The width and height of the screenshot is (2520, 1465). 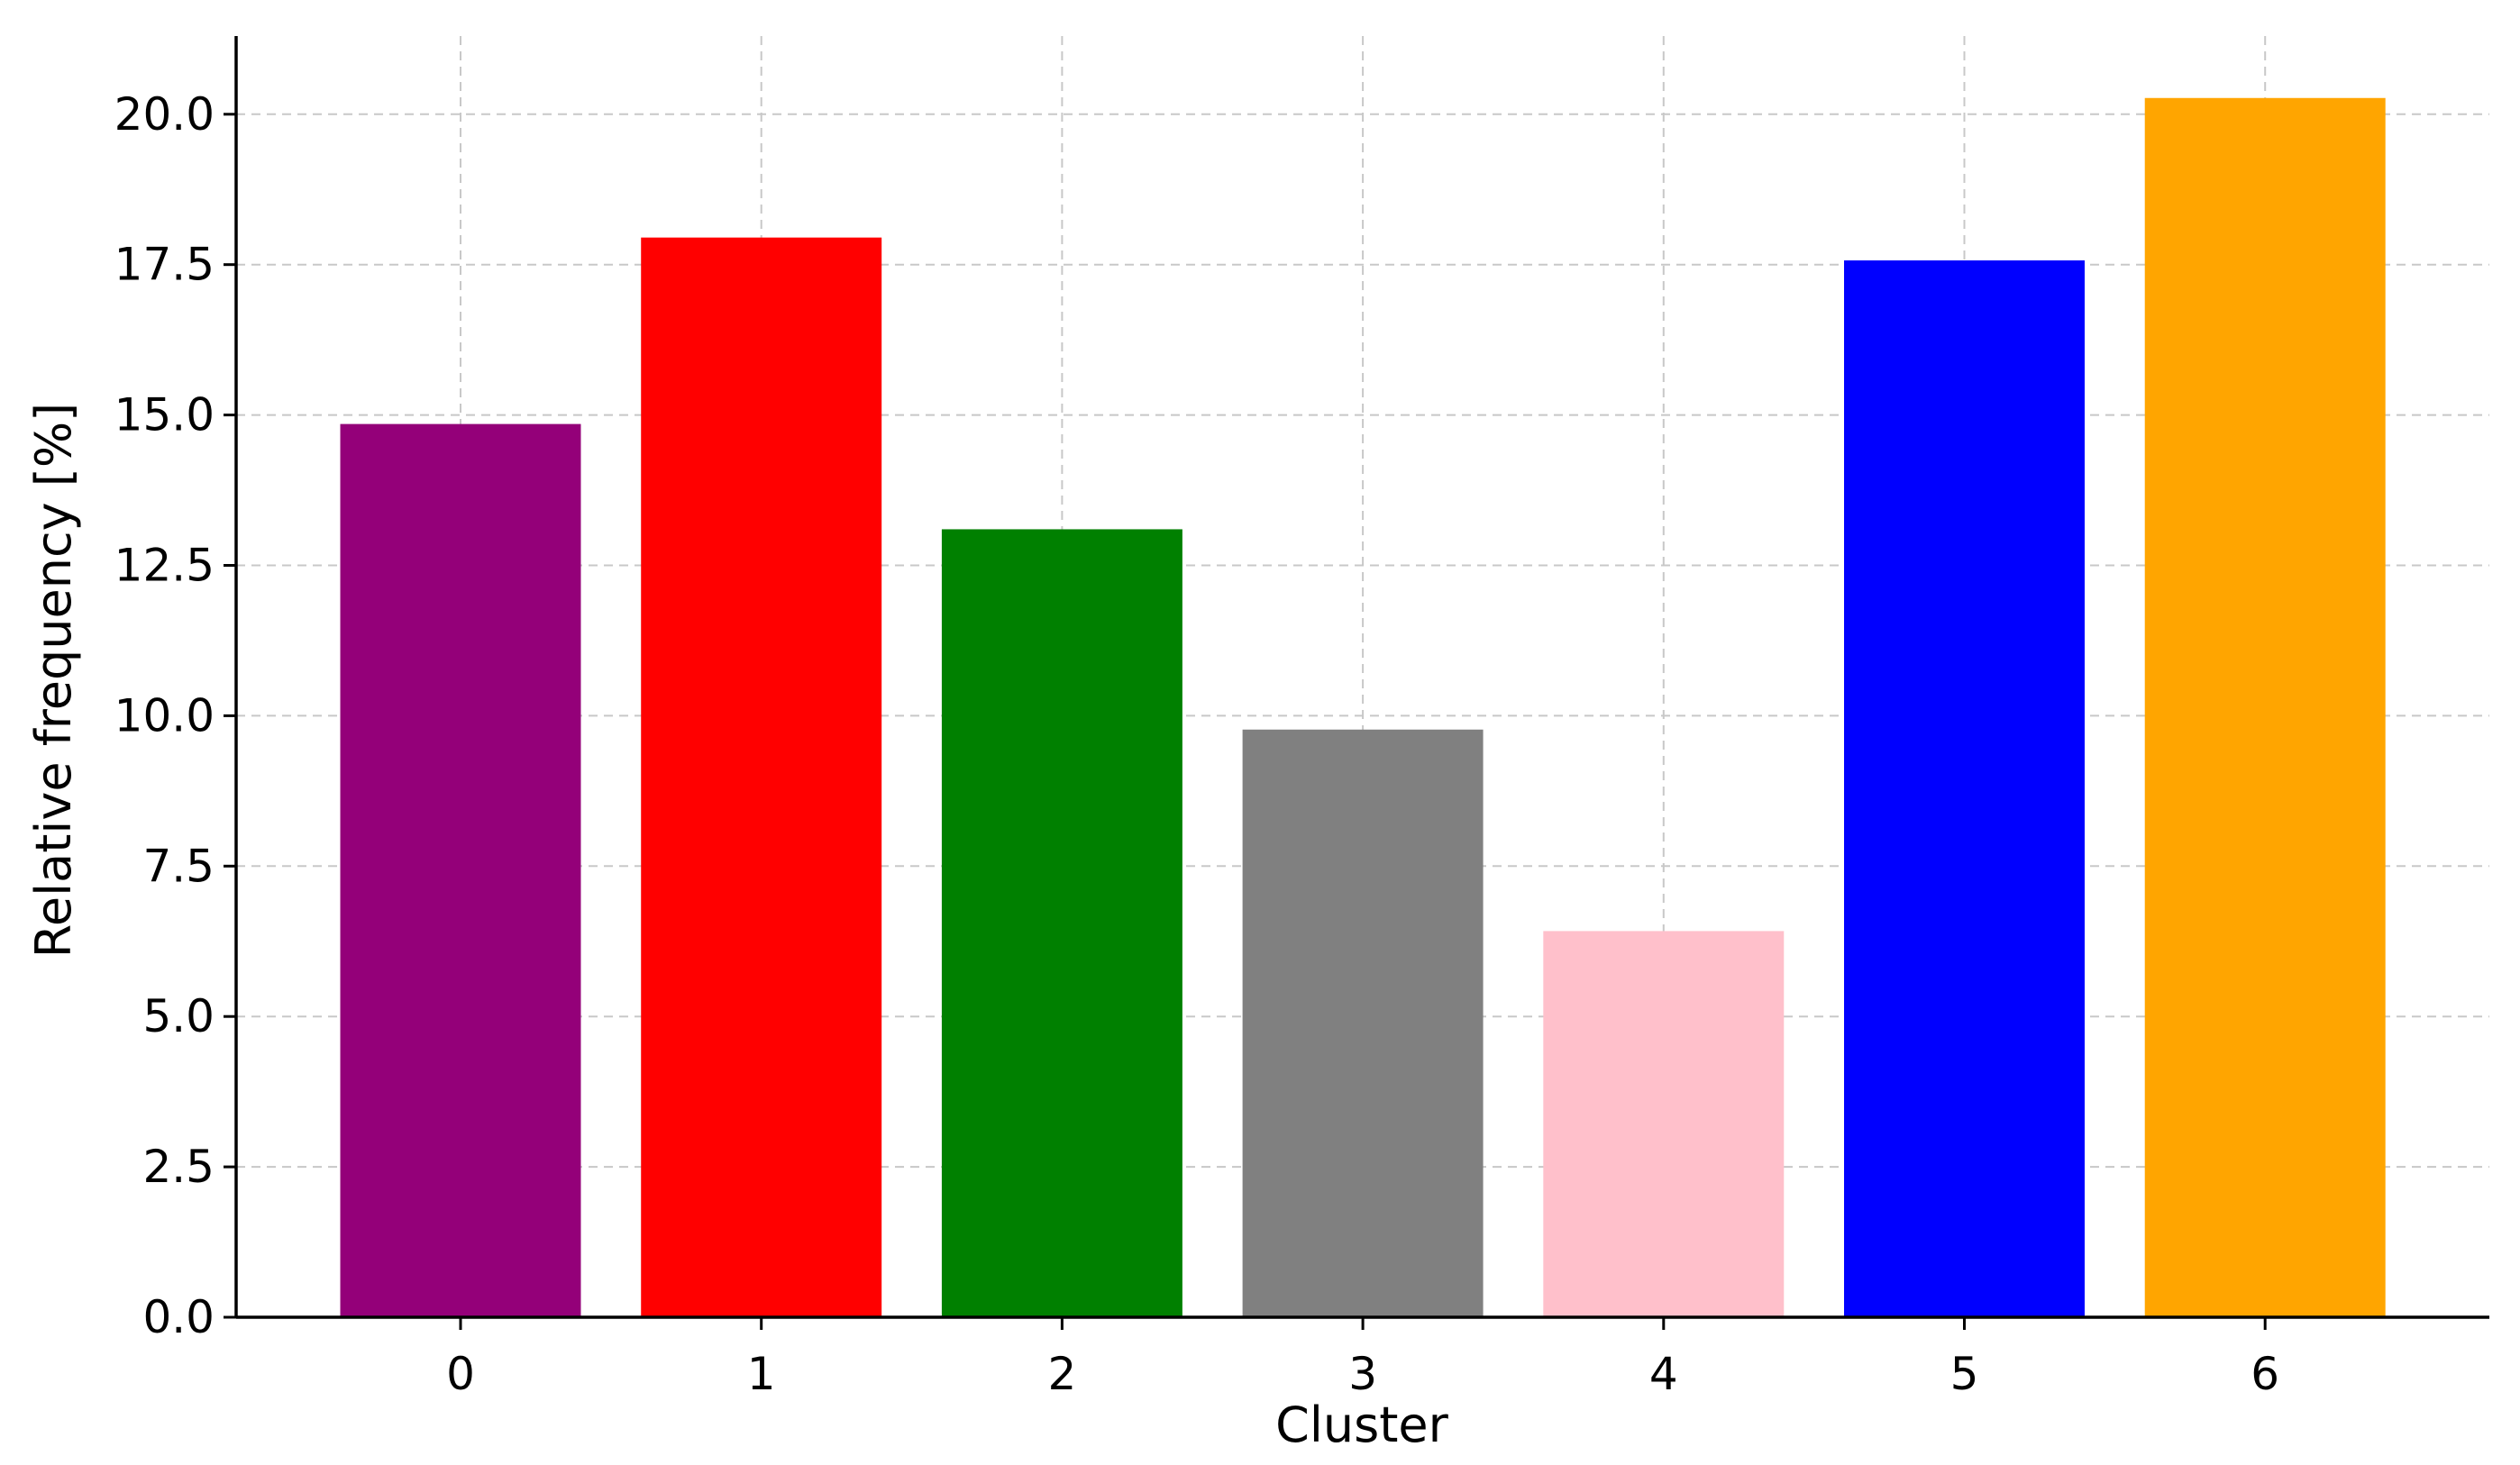 I want to click on y-tick-label: 17.5, so click(x=164, y=265).